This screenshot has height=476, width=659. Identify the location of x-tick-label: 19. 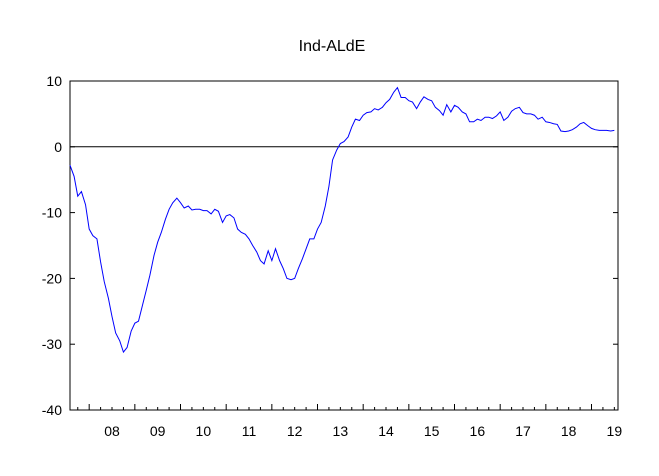
(615, 431).